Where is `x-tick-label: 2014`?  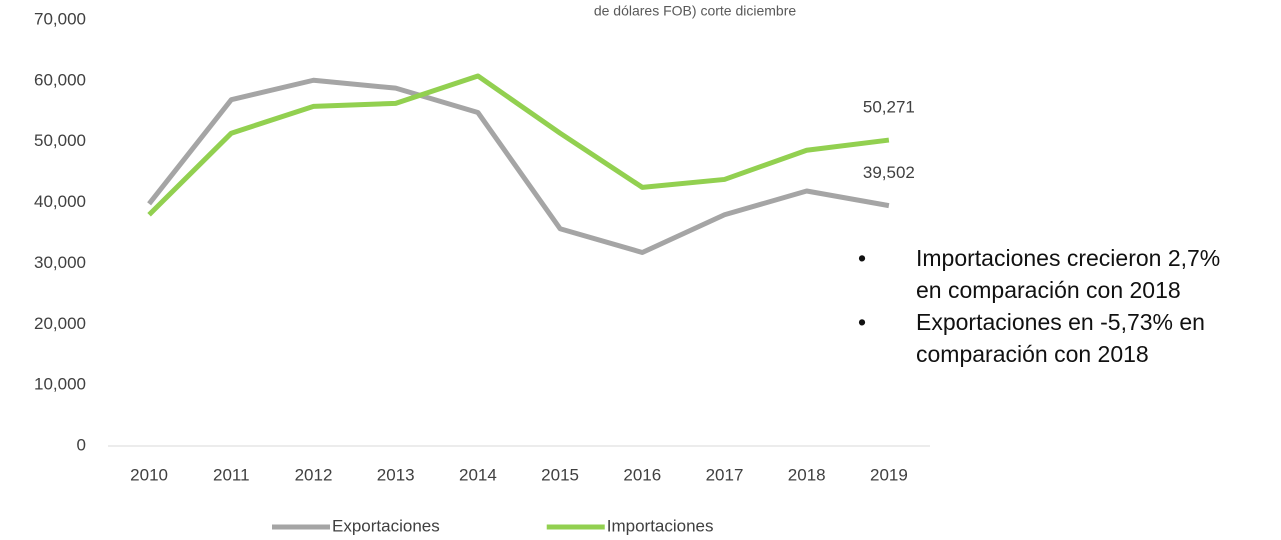 x-tick-label: 2014 is located at coordinates (478, 474).